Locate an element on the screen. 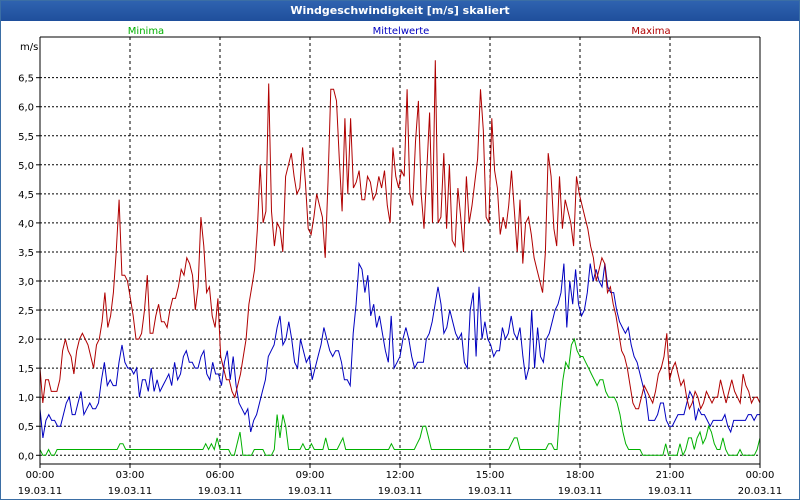  y-tick-label: 6,5 is located at coordinates (26, 79).